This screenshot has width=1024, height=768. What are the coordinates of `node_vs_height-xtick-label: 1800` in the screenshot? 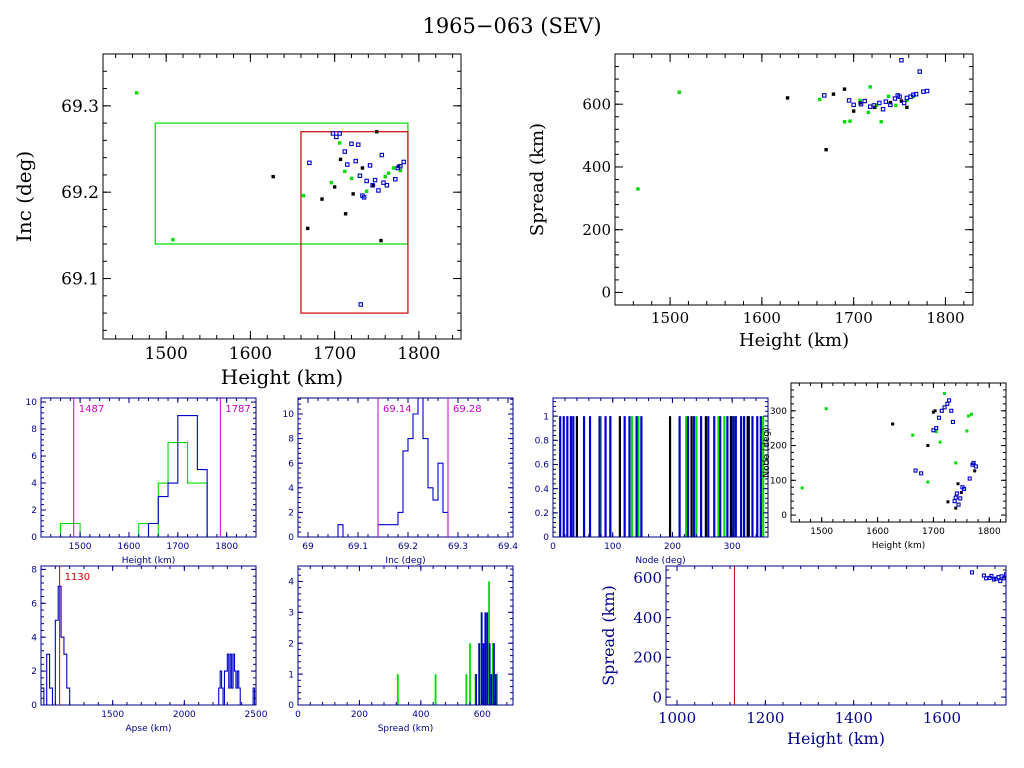 It's located at (989, 532).